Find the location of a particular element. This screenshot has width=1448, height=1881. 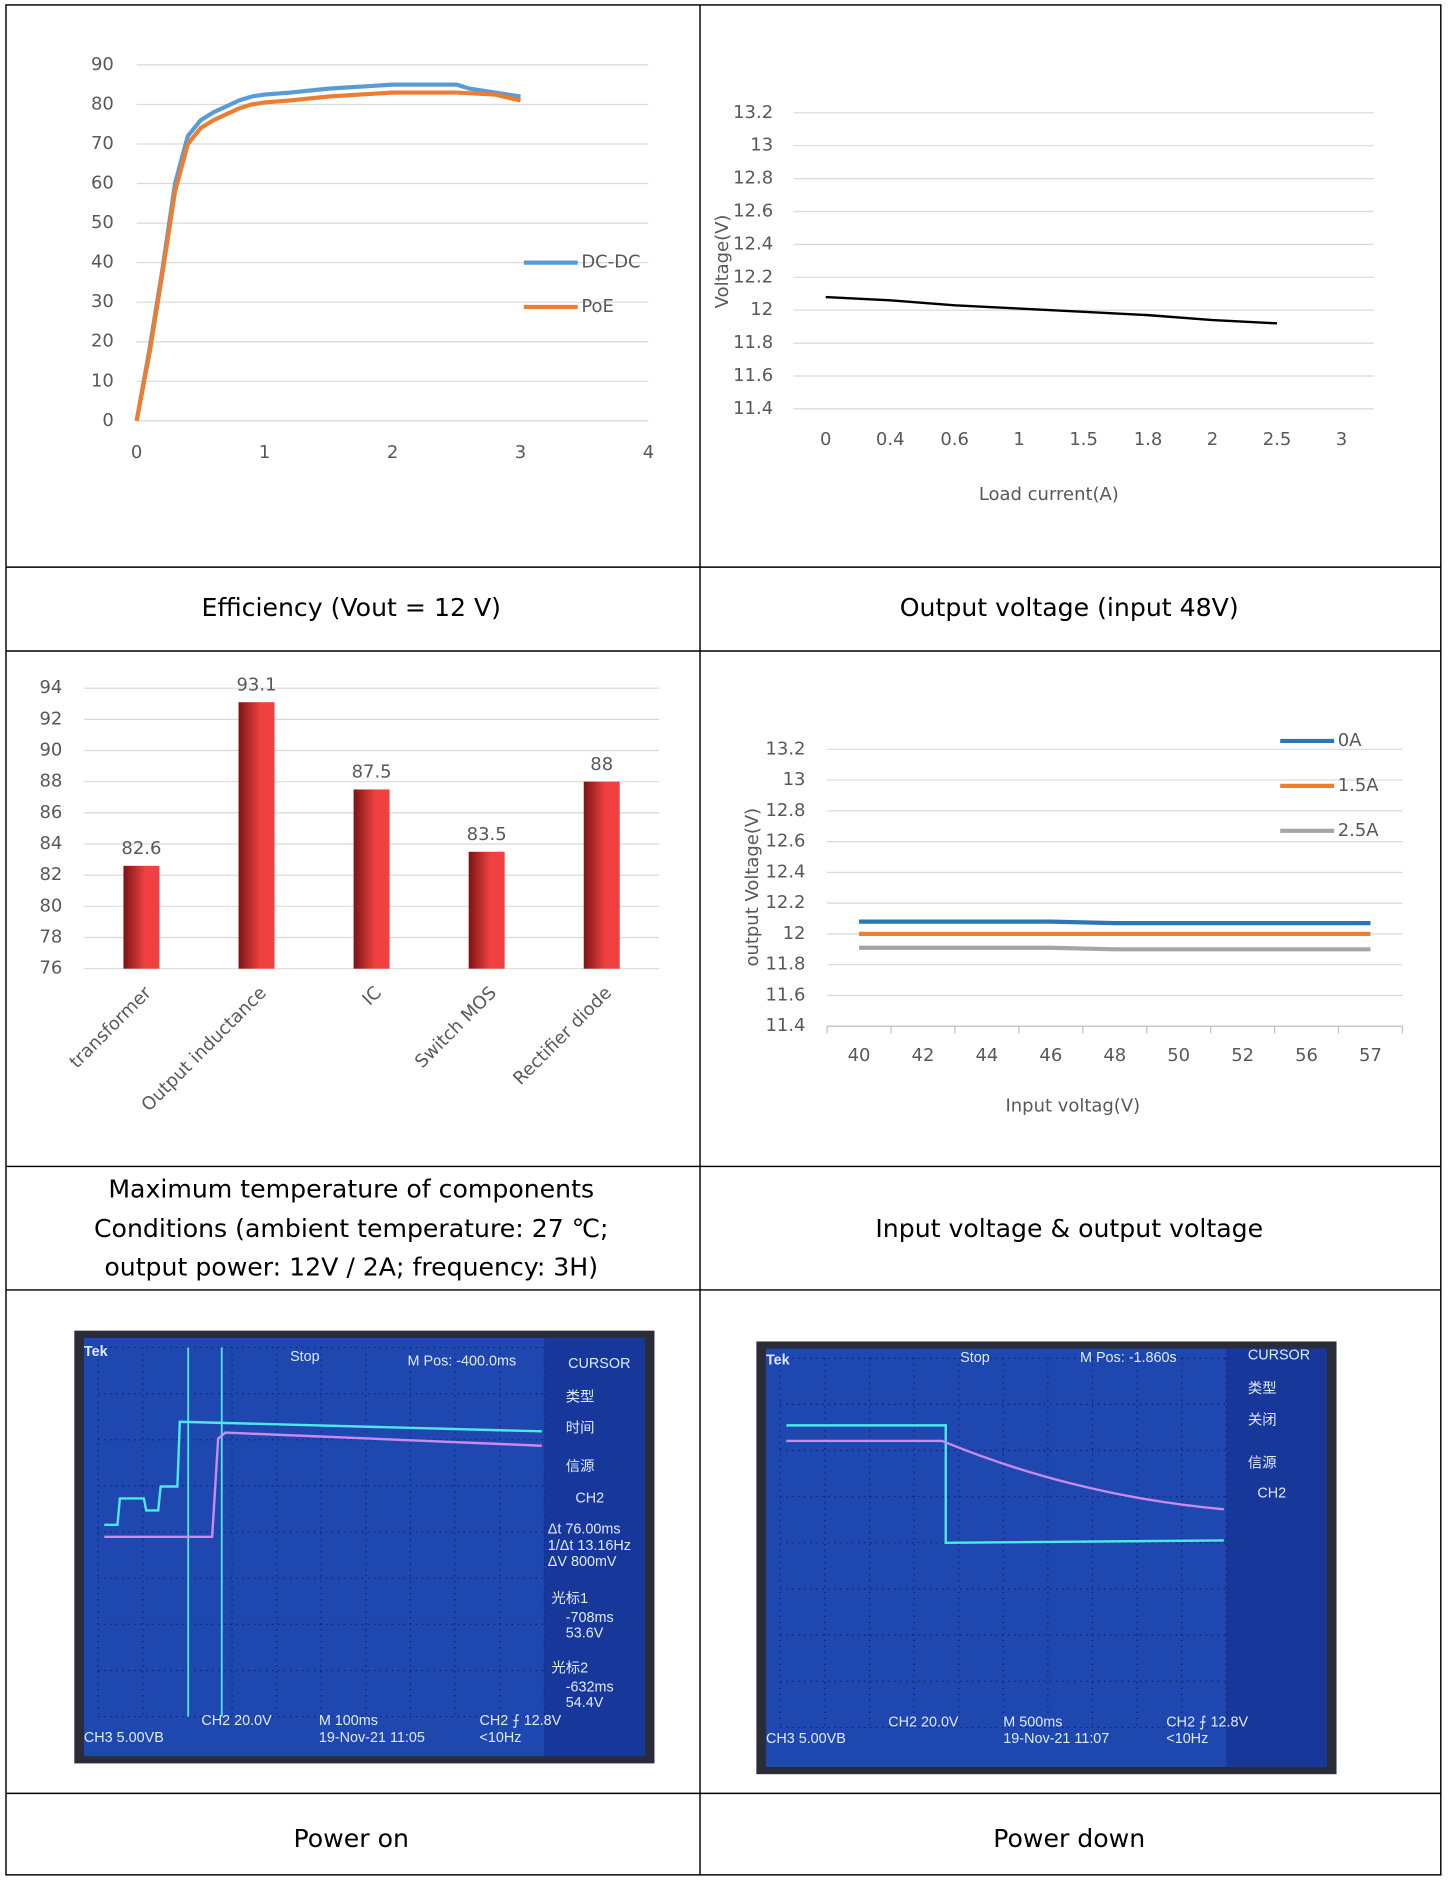

x-tick-label: 2 is located at coordinates (392, 452).